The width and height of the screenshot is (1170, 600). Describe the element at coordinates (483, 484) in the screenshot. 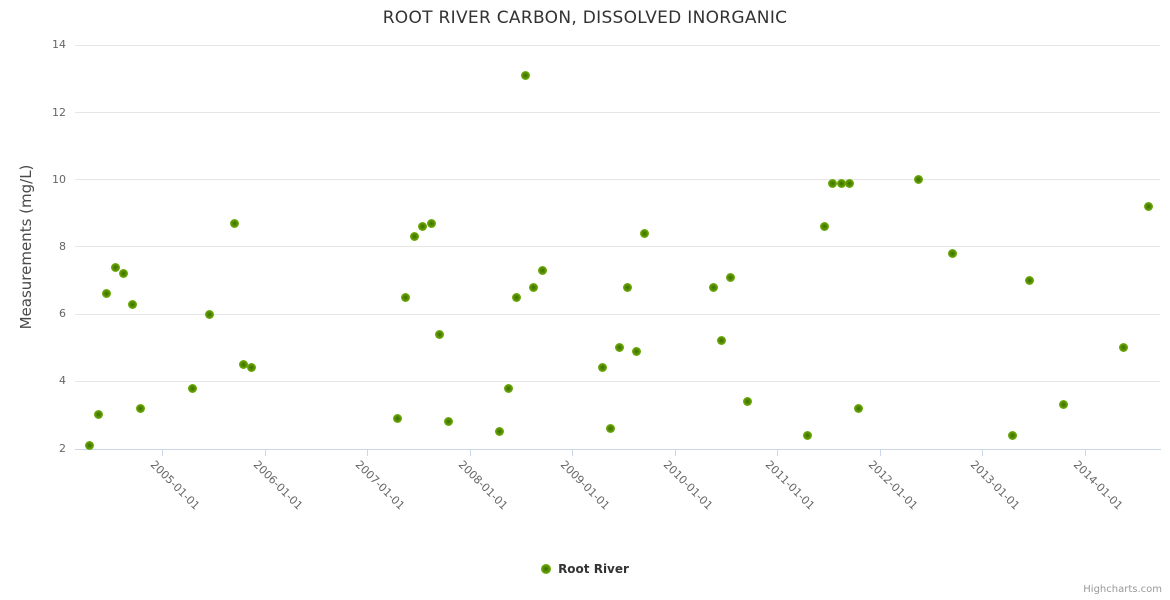

I see `x-axis-tick-label: 2008-01-01` at that location.